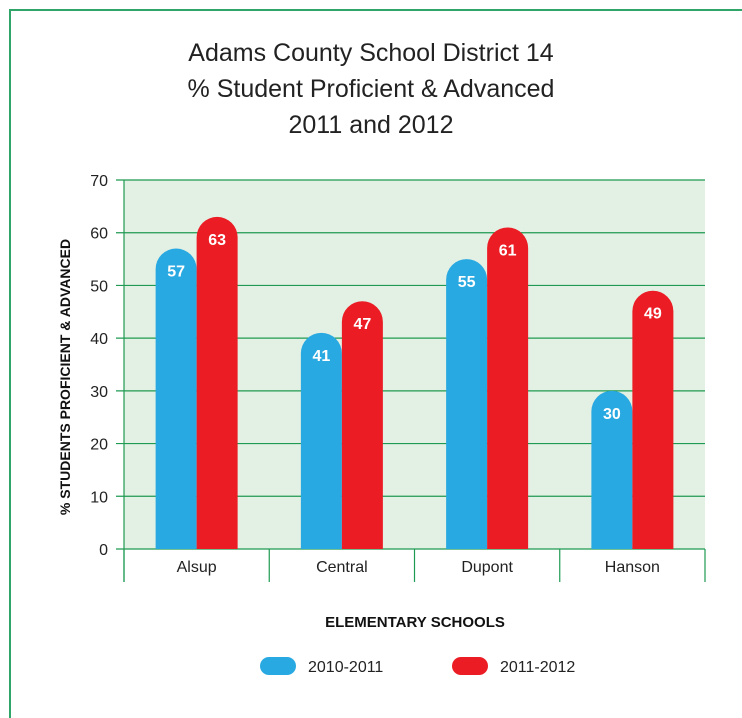  What do you see at coordinates (415, 622) in the screenshot?
I see `x-axis-label: ELEMENTARY SCHOOLS` at bounding box center [415, 622].